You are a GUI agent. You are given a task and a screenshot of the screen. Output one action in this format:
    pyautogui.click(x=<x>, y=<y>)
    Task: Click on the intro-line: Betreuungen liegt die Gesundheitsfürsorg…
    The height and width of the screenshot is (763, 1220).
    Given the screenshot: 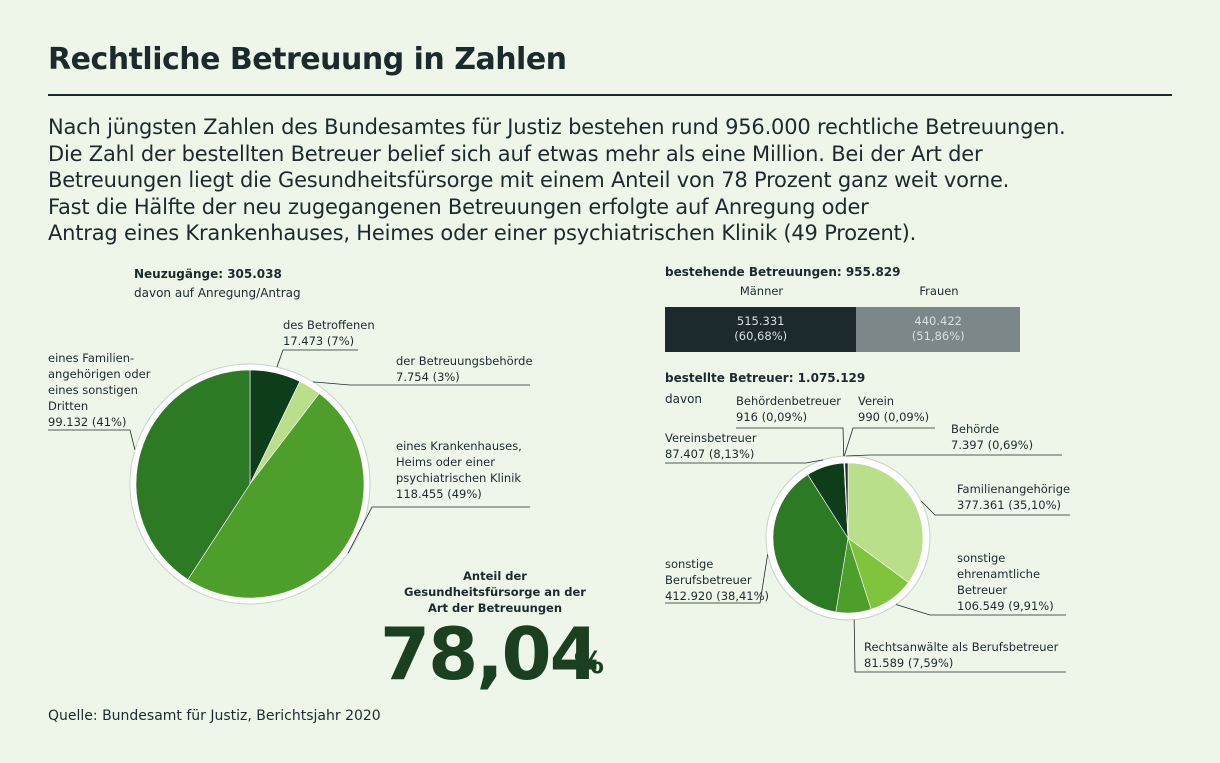 What is the action you would take?
    pyautogui.click(x=529, y=180)
    